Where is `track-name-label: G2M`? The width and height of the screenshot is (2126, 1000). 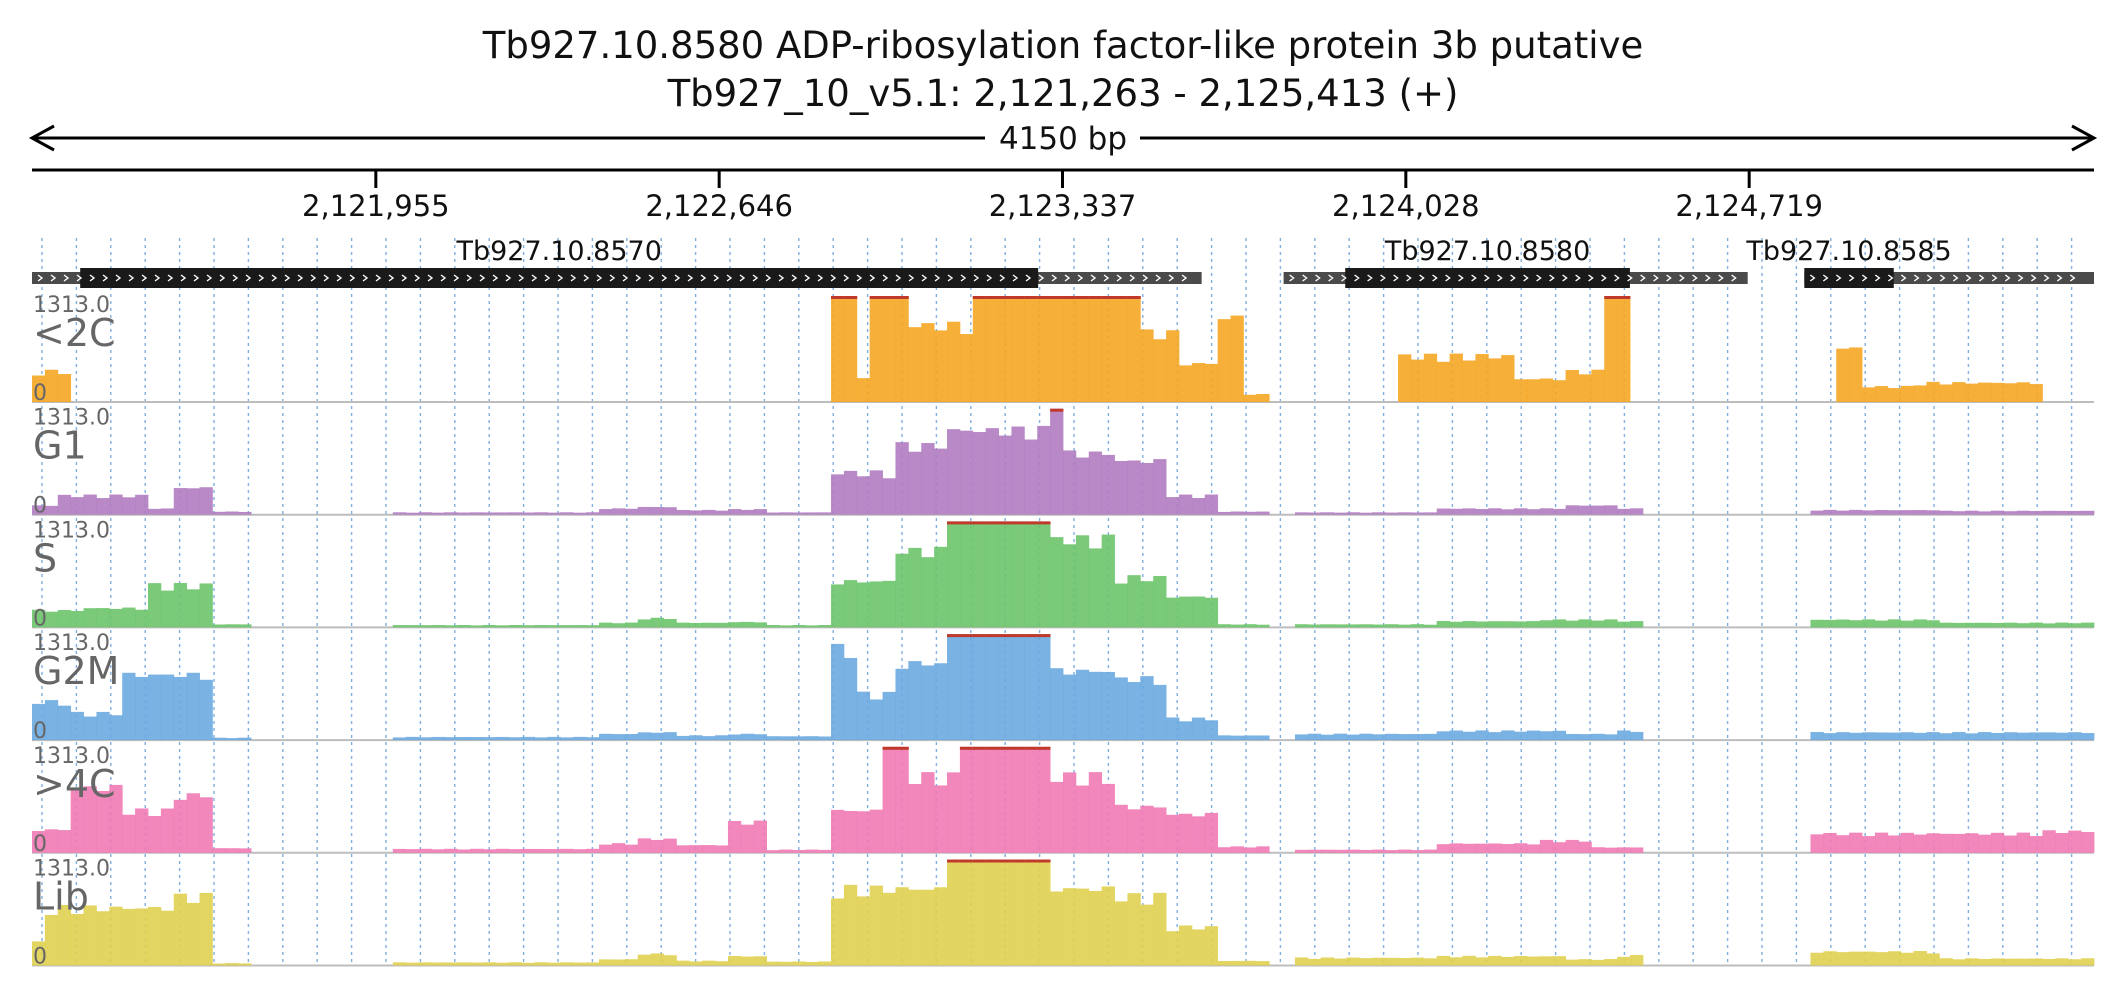
track-name-label: G2M is located at coordinates (76, 671).